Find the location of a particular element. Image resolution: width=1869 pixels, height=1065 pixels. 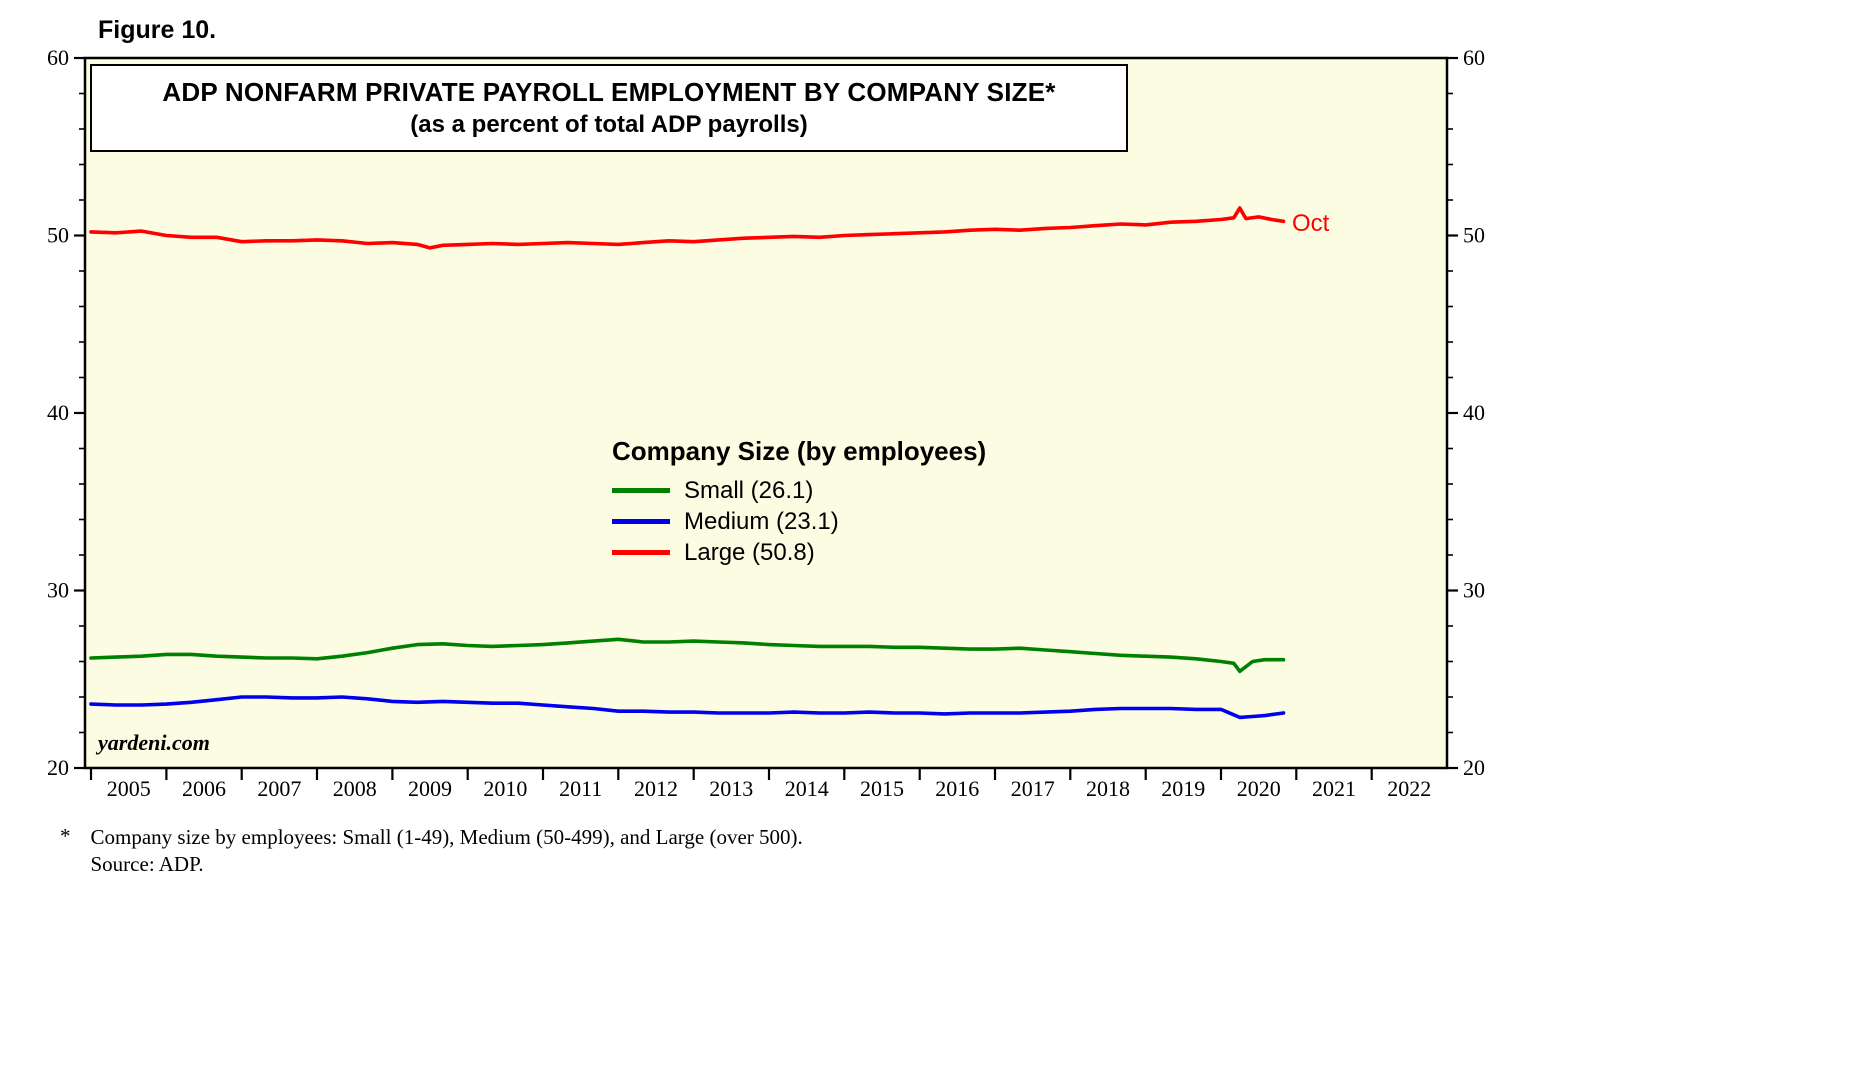

y-axis-label-right: 30 is located at coordinates (1474, 590).